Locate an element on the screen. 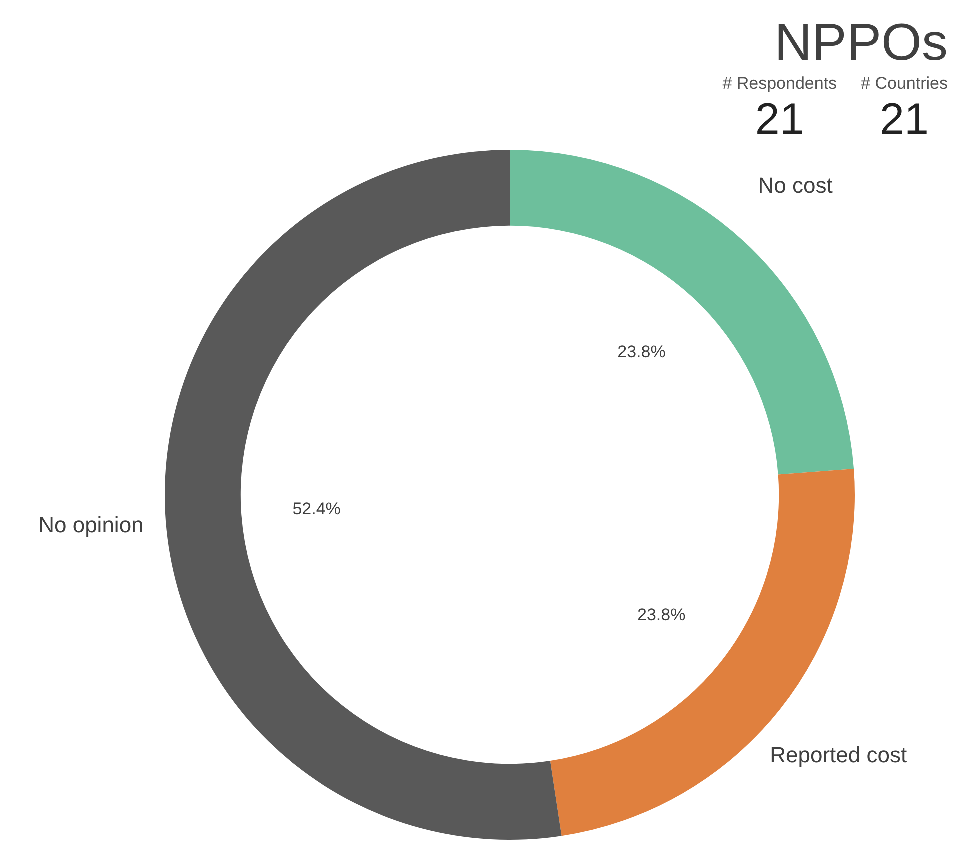  slice-label: No cost is located at coordinates (795, 185).